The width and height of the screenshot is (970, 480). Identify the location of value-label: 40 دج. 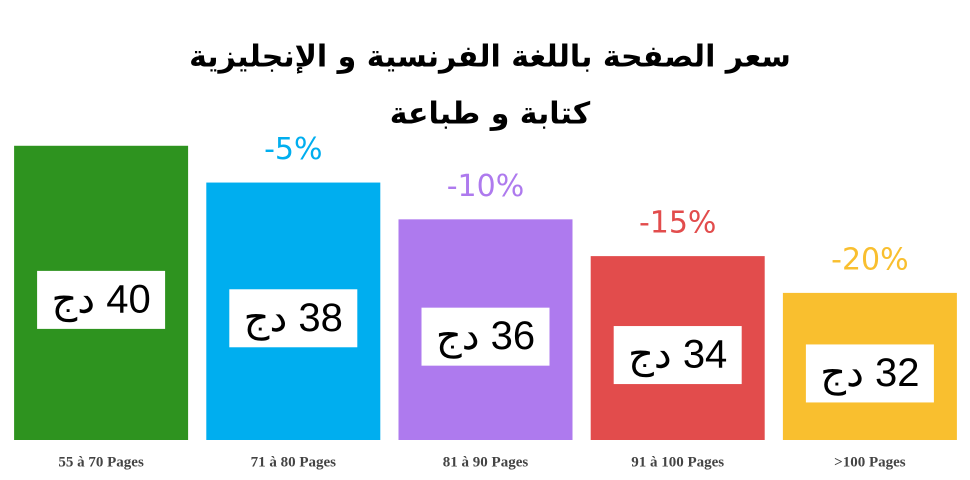
(100, 299).